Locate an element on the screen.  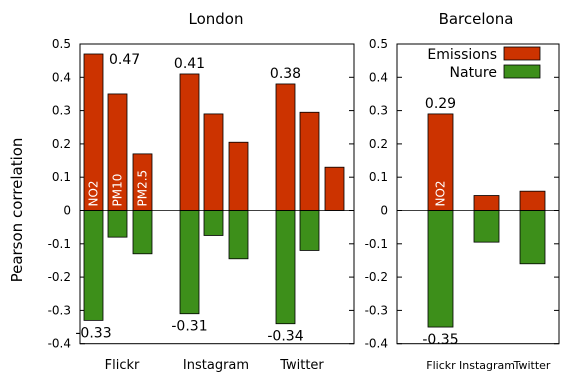
legend-swatch-emissions is located at coordinates (522, 53).